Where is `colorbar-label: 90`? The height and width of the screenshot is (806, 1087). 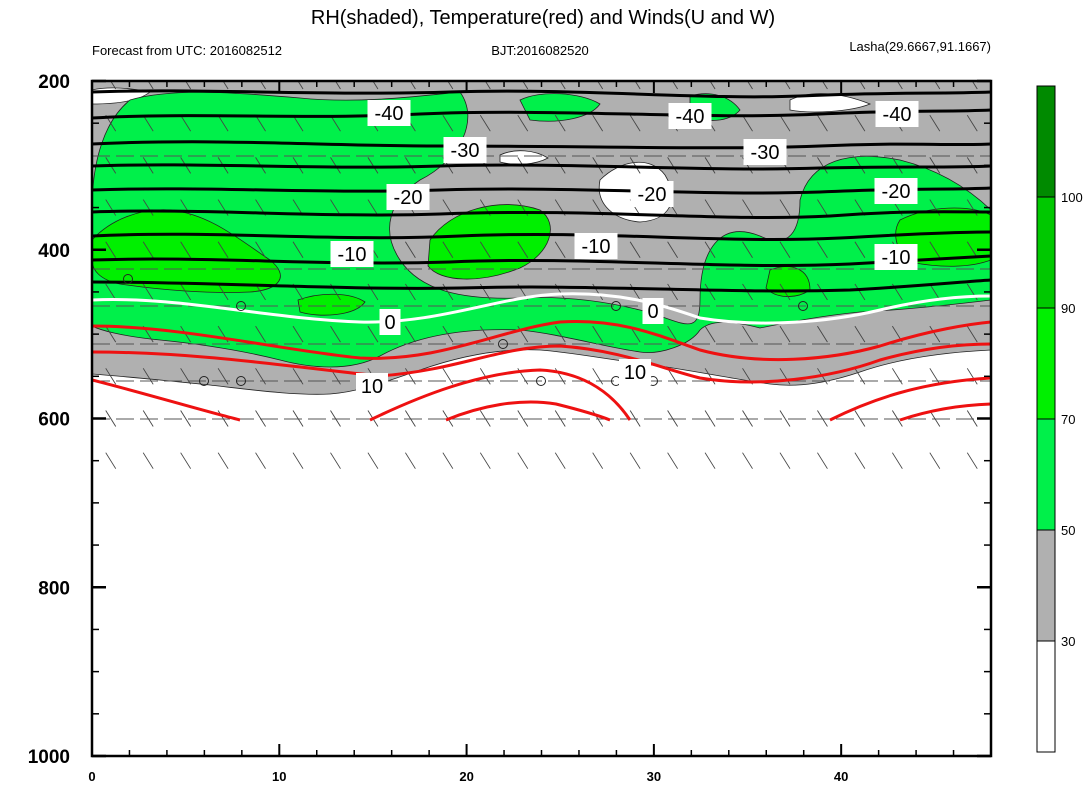 colorbar-label: 90 is located at coordinates (1068, 308).